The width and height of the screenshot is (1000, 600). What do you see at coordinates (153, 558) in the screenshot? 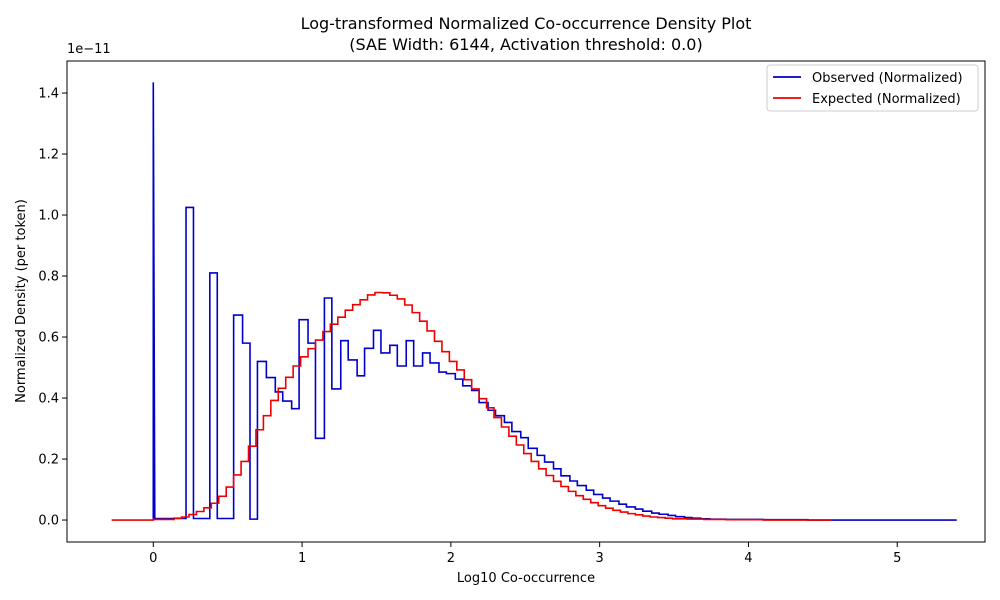
I see `x-tick-label: 0` at bounding box center [153, 558].